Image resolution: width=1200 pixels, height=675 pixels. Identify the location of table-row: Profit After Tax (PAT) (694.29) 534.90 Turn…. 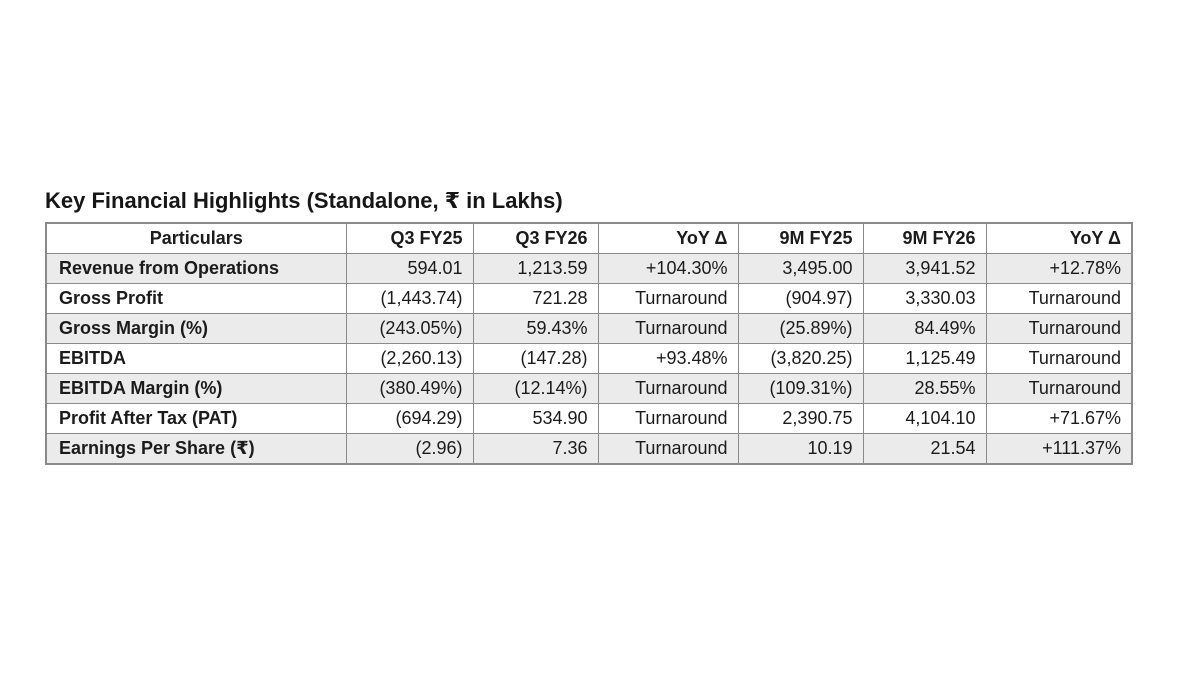
(589, 418).